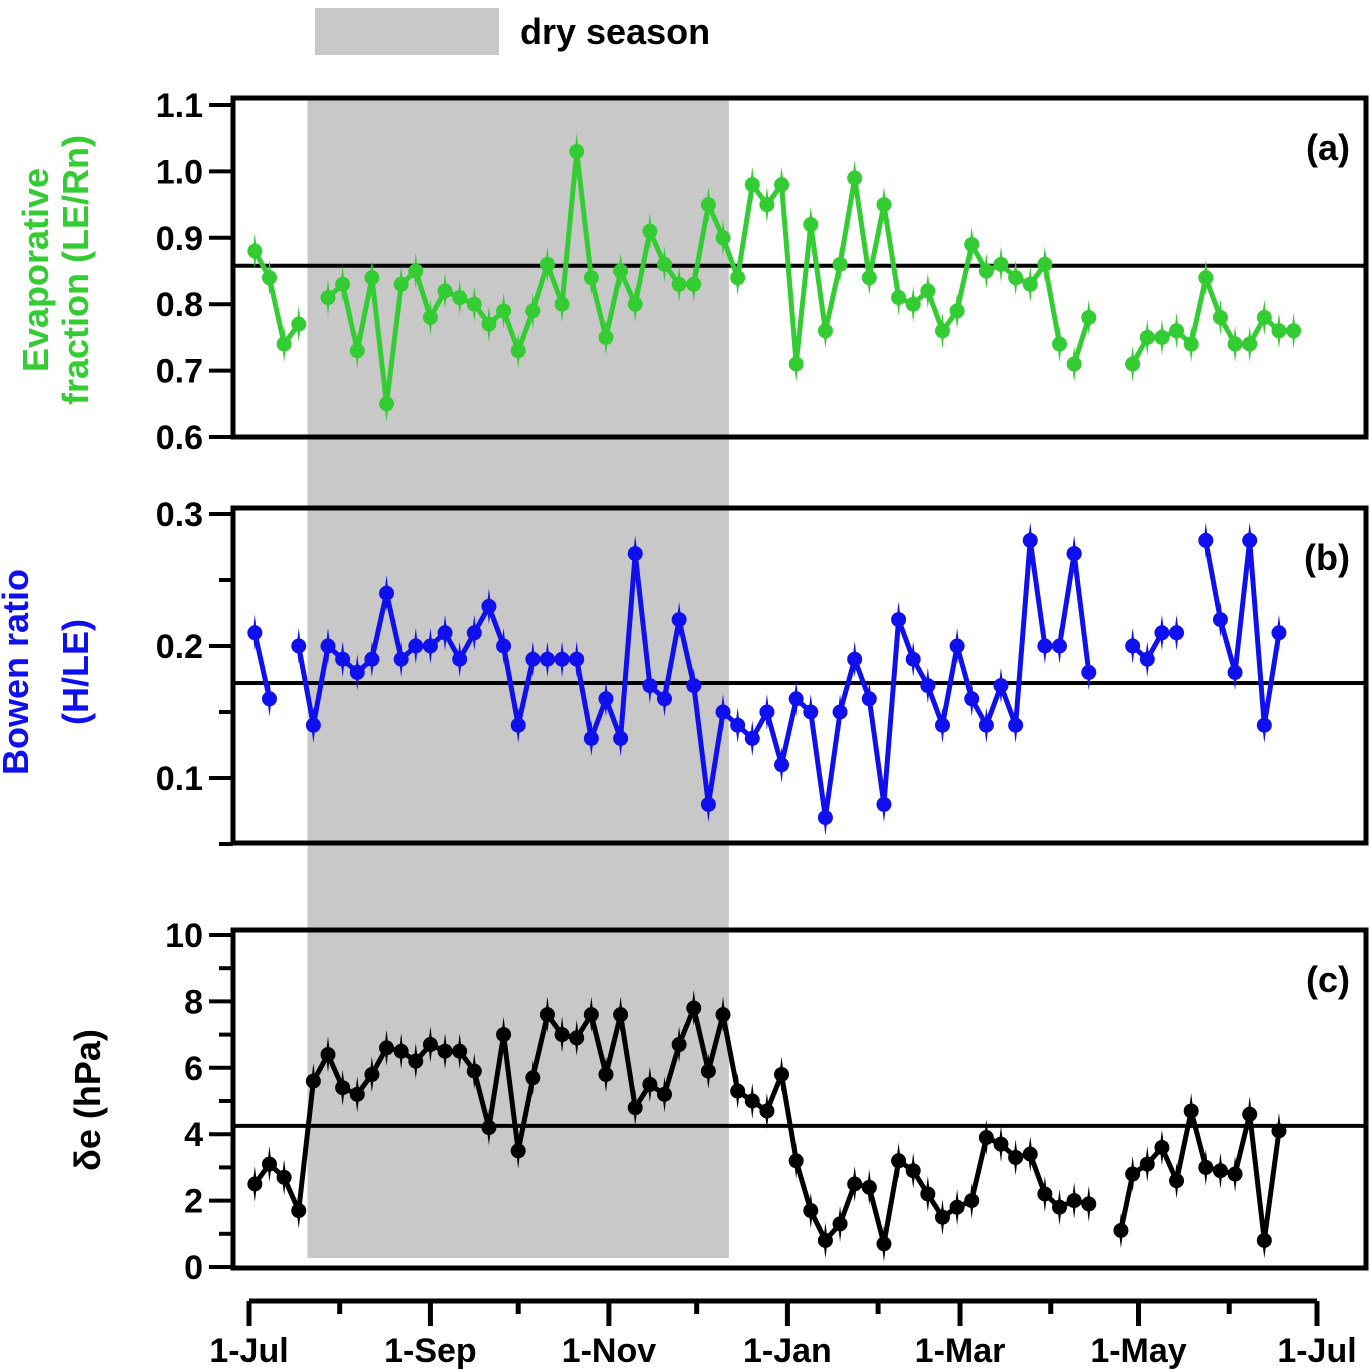 This screenshot has height=1369, width=1370. What do you see at coordinates (75, 672) in the screenshot?
I see `y-axis-label: (H/LE)` at bounding box center [75, 672].